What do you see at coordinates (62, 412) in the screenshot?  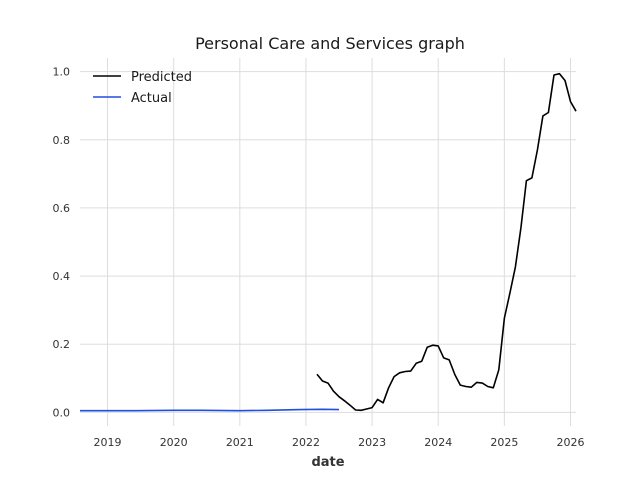 I see `y-tick-label: 0.0` at bounding box center [62, 412].